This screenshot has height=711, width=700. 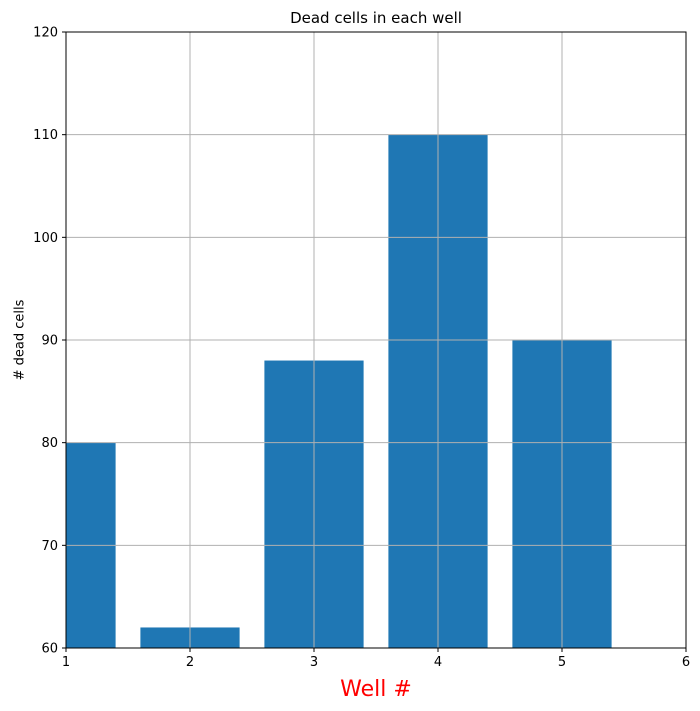 I want to click on x-axis-label: Well #, so click(x=376, y=689).